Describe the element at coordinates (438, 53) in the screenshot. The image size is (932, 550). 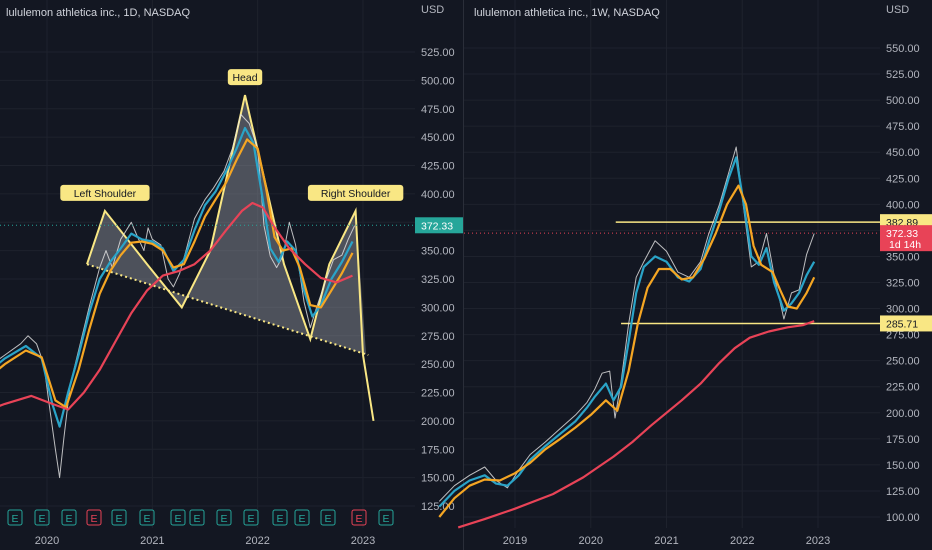
I see `y-tick-label: 525.00` at that location.